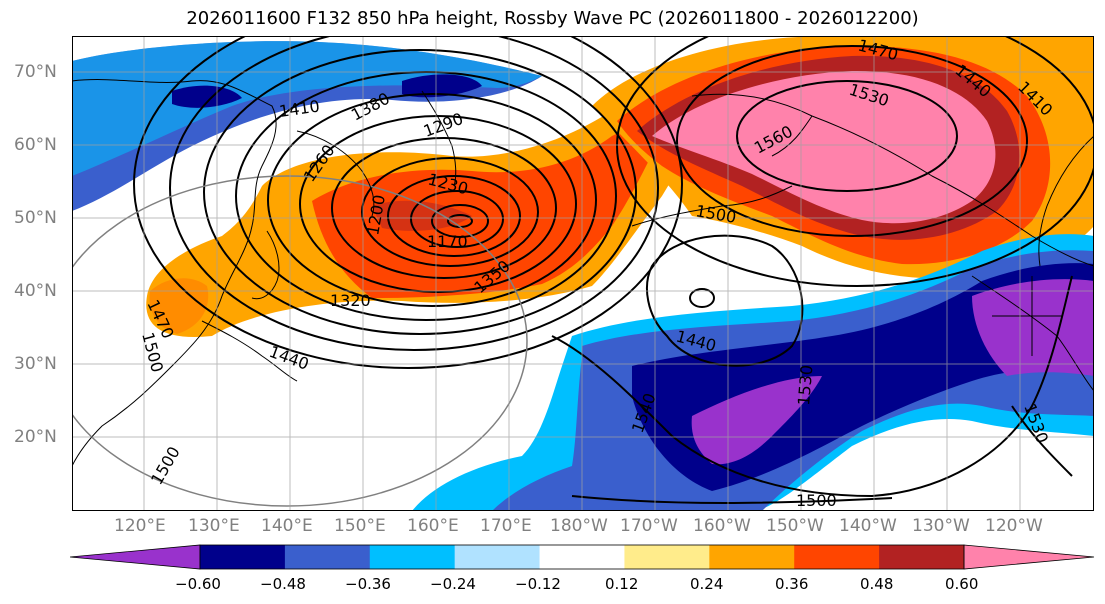 This screenshot has height=604, width=1105. What do you see at coordinates (35, 291) in the screenshot?
I see `lat-label-40n: 40°N` at bounding box center [35, 291].